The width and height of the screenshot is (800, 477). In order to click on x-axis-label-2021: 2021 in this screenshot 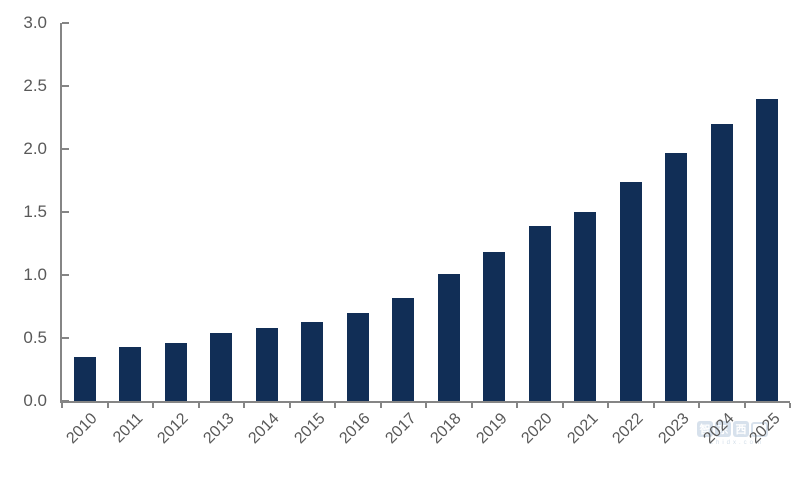, I will do `click(583, 429)`.